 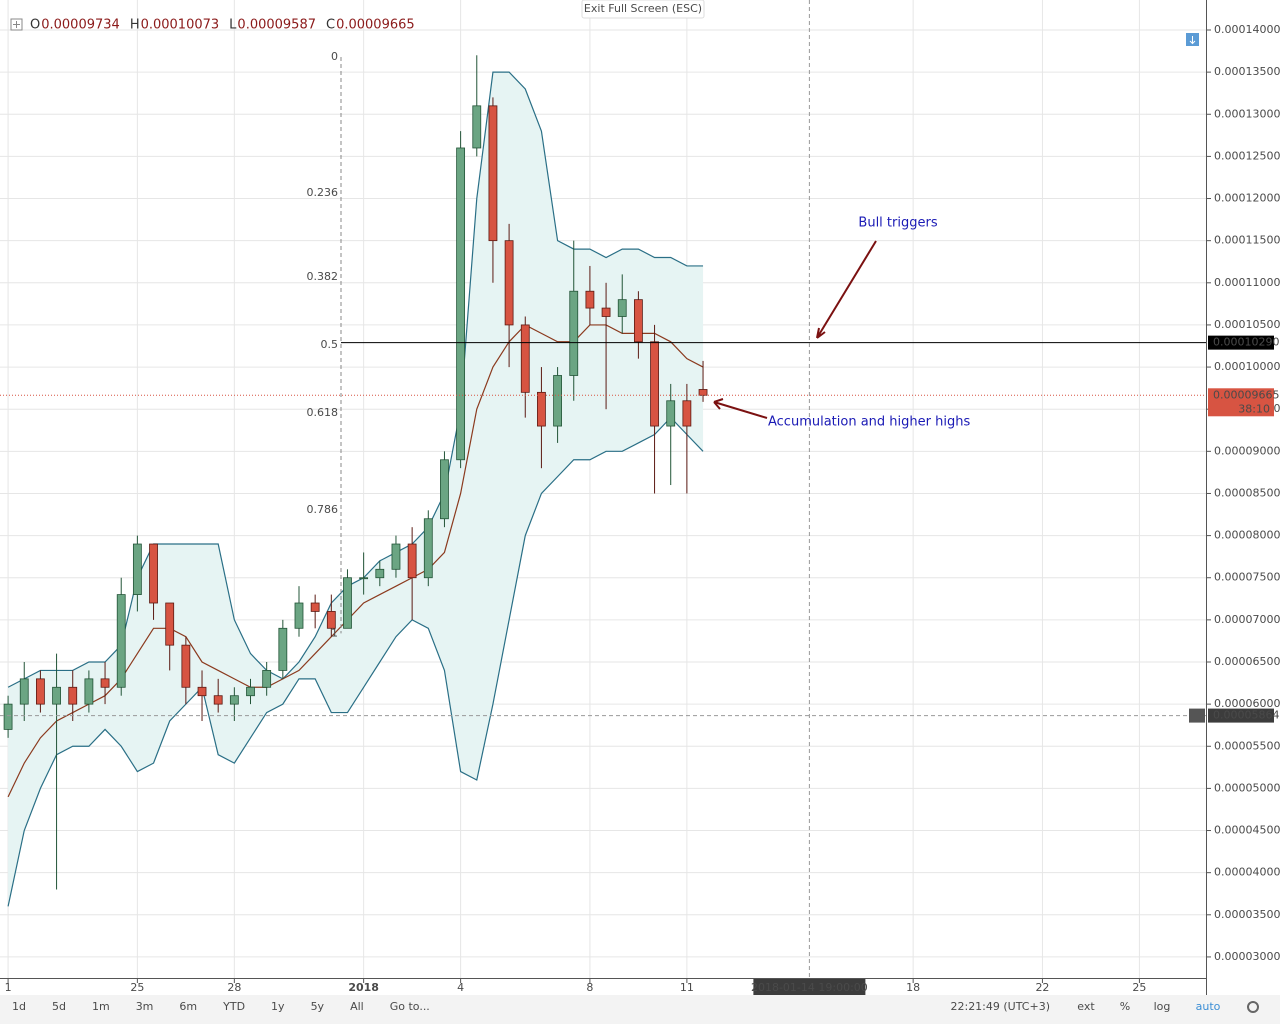 I want to click on option-button: log, so click(x=1162, y=1006).